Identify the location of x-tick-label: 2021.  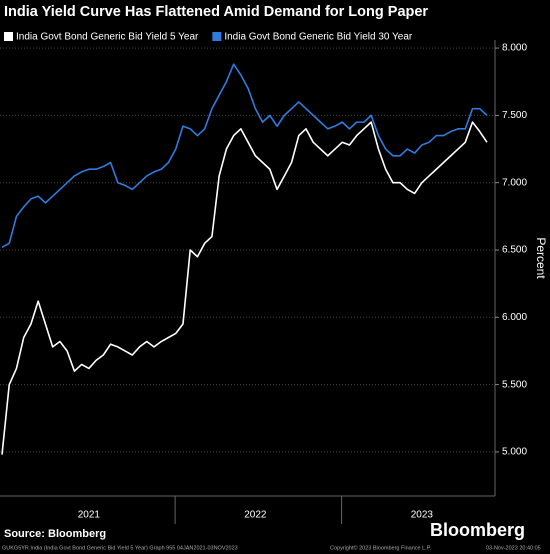
(89, 515).